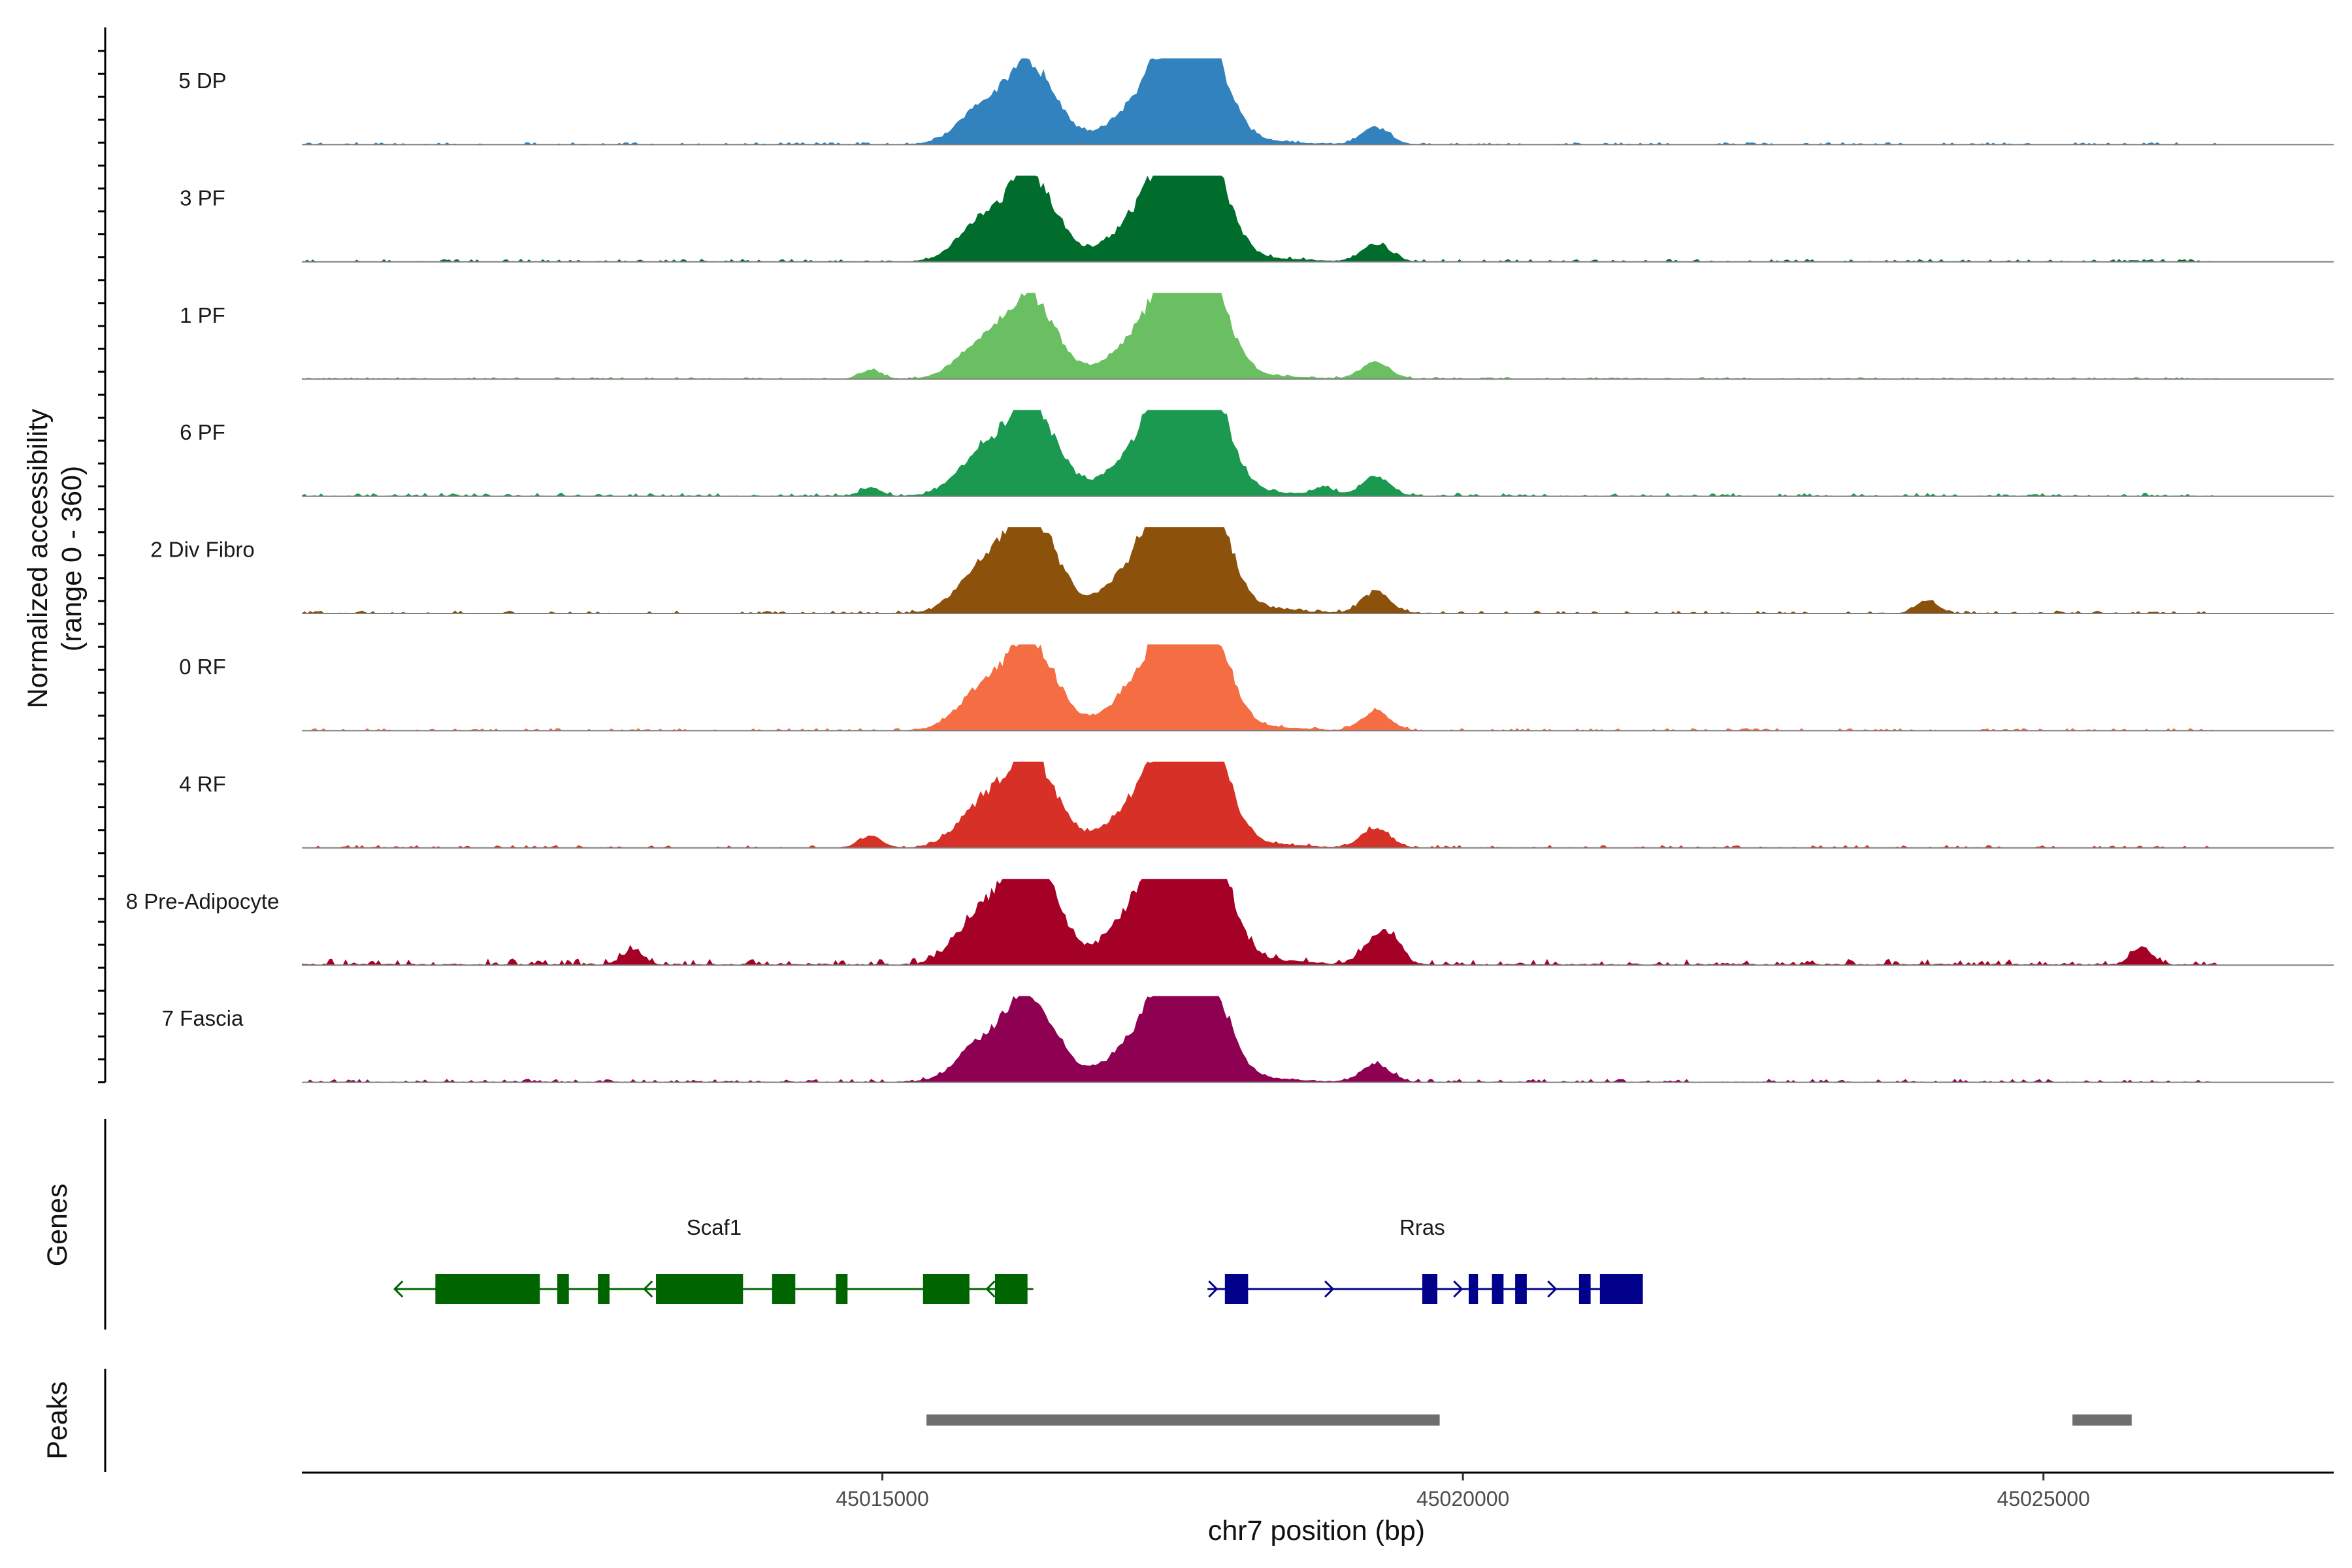 The height and width of the screenshot is (1568, 2352). Describe the element at coordinates (203, 1018) in the screenshot. I see `track-label: 7 Fascia` at that location.